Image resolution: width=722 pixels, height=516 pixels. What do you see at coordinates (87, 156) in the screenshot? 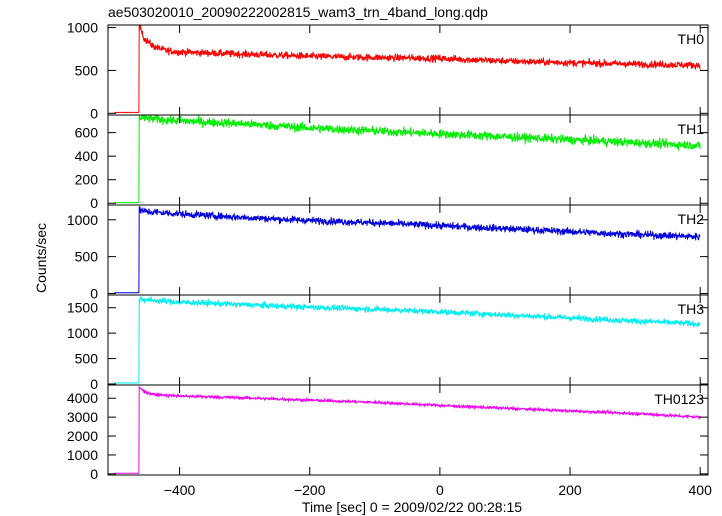
I see `y-tick-label-th1: 400` at bounding box center [87, 156].